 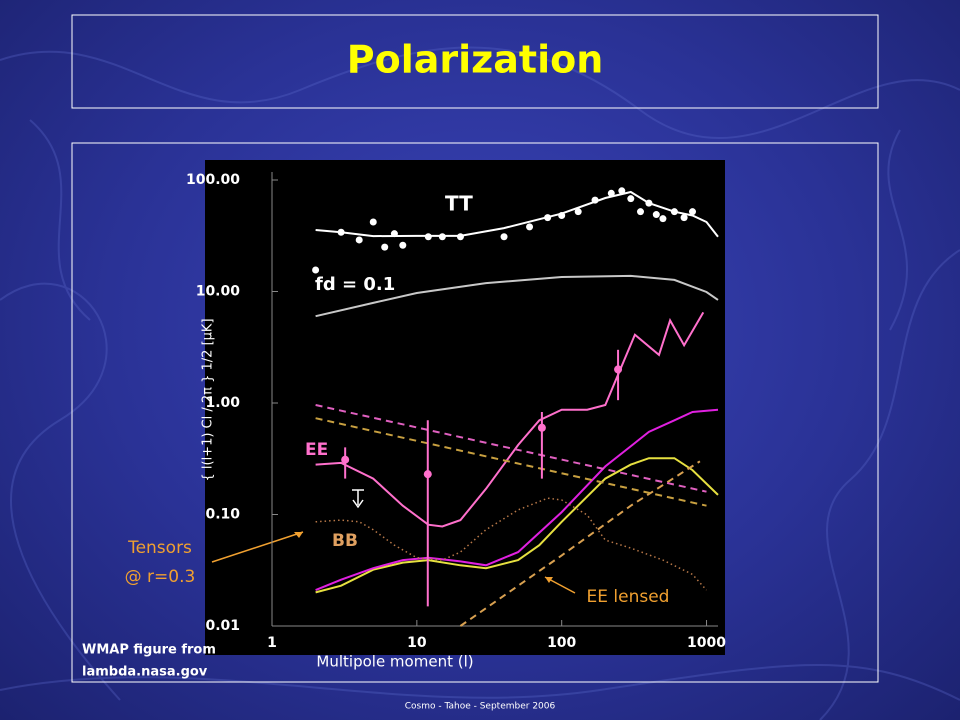 What do you see at coordinates (417, 643) in the screenshot?
I see `x-tick-label: 10` at bounding box center [417, 643].